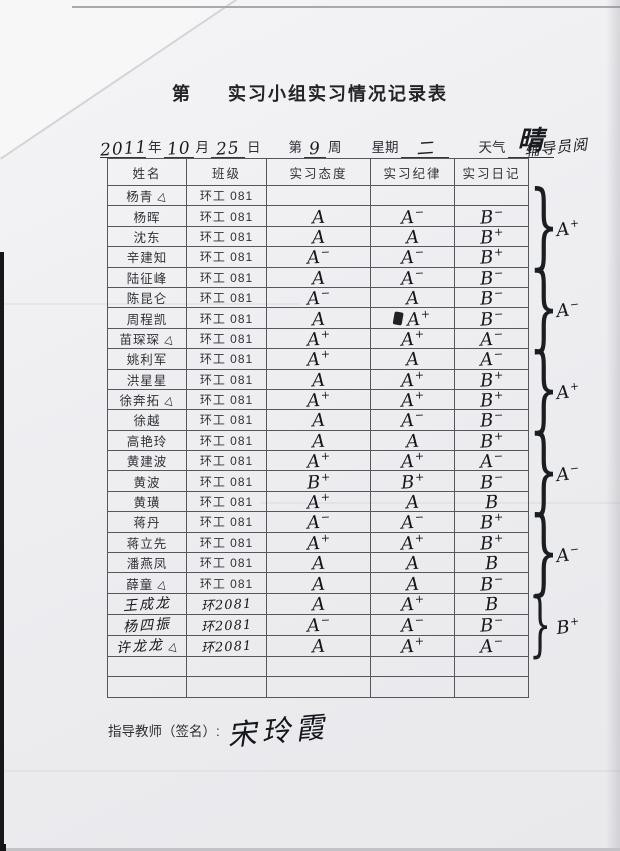 The width and height of the screenshot is (620, 851). I want to click on table-row: 杨四振 环2081 A− A− B−, so click(318, 625).